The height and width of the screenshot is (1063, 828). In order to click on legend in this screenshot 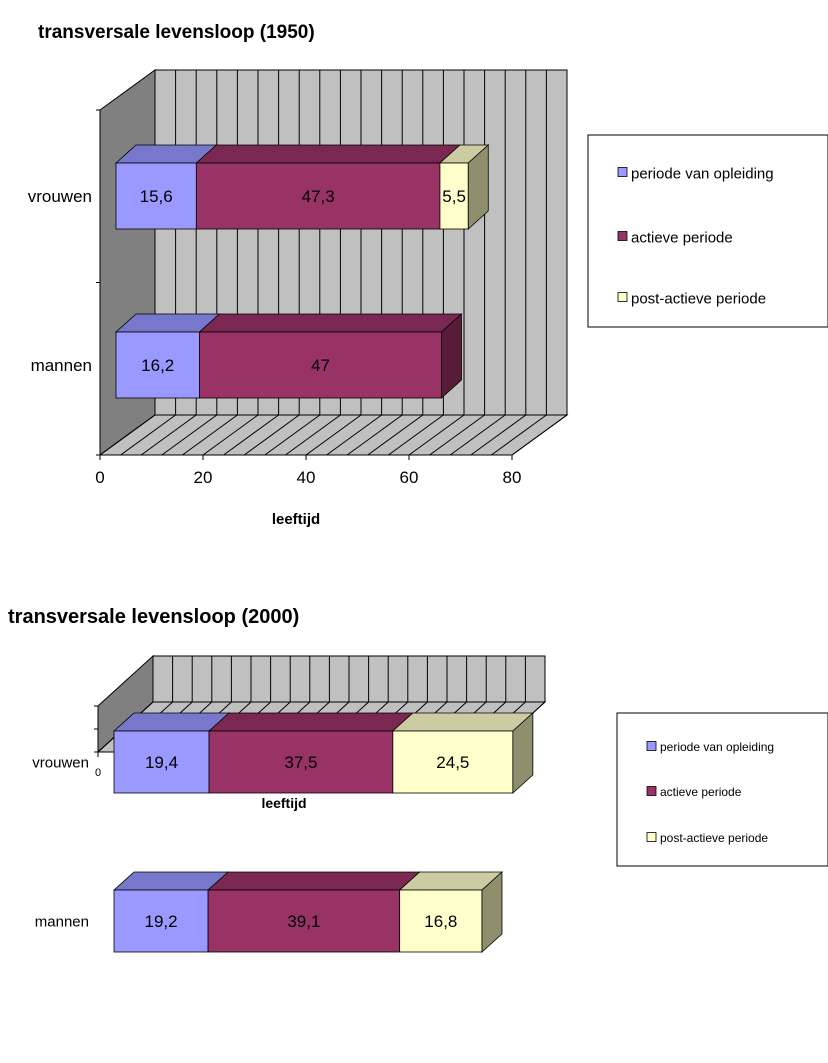, I will do `click(707, 231)`.